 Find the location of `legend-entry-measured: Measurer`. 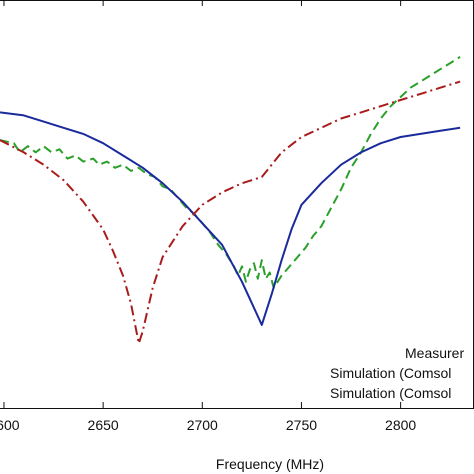

legend-entry-measured: Measurer is located at coordinates (434, 353).